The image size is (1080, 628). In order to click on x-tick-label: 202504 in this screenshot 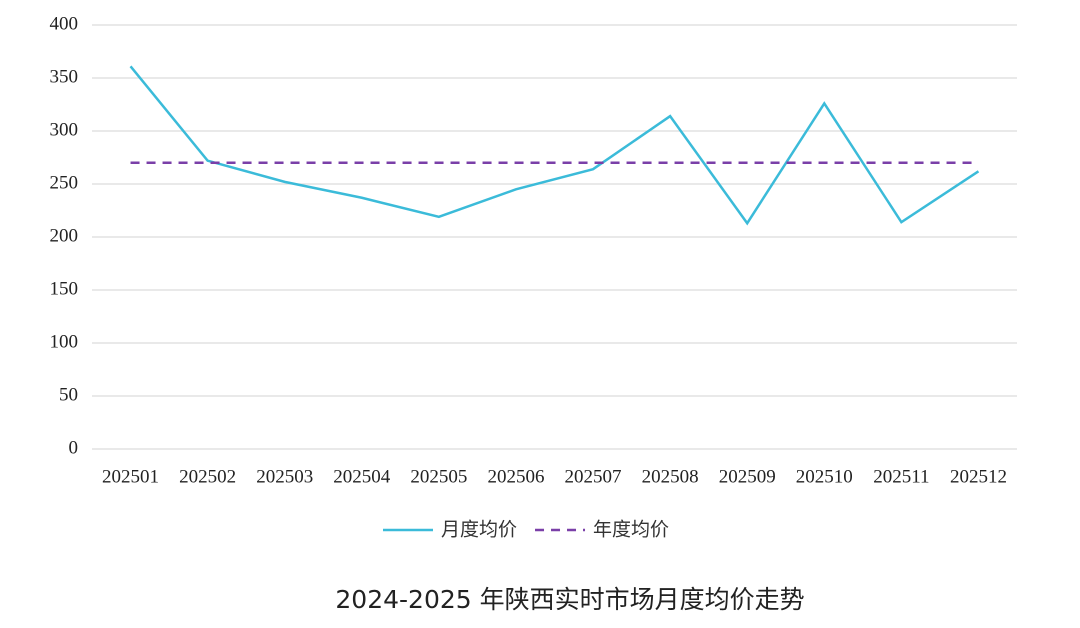, I will do `click(362, 476)`.